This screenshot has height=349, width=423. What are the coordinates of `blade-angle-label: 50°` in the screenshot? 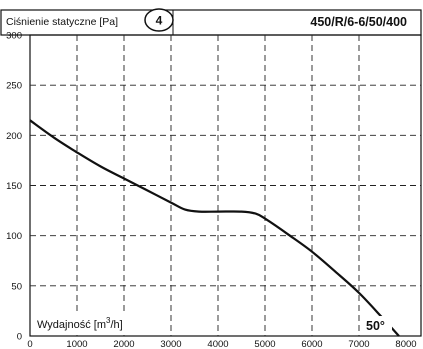 It's located at (375, 326).